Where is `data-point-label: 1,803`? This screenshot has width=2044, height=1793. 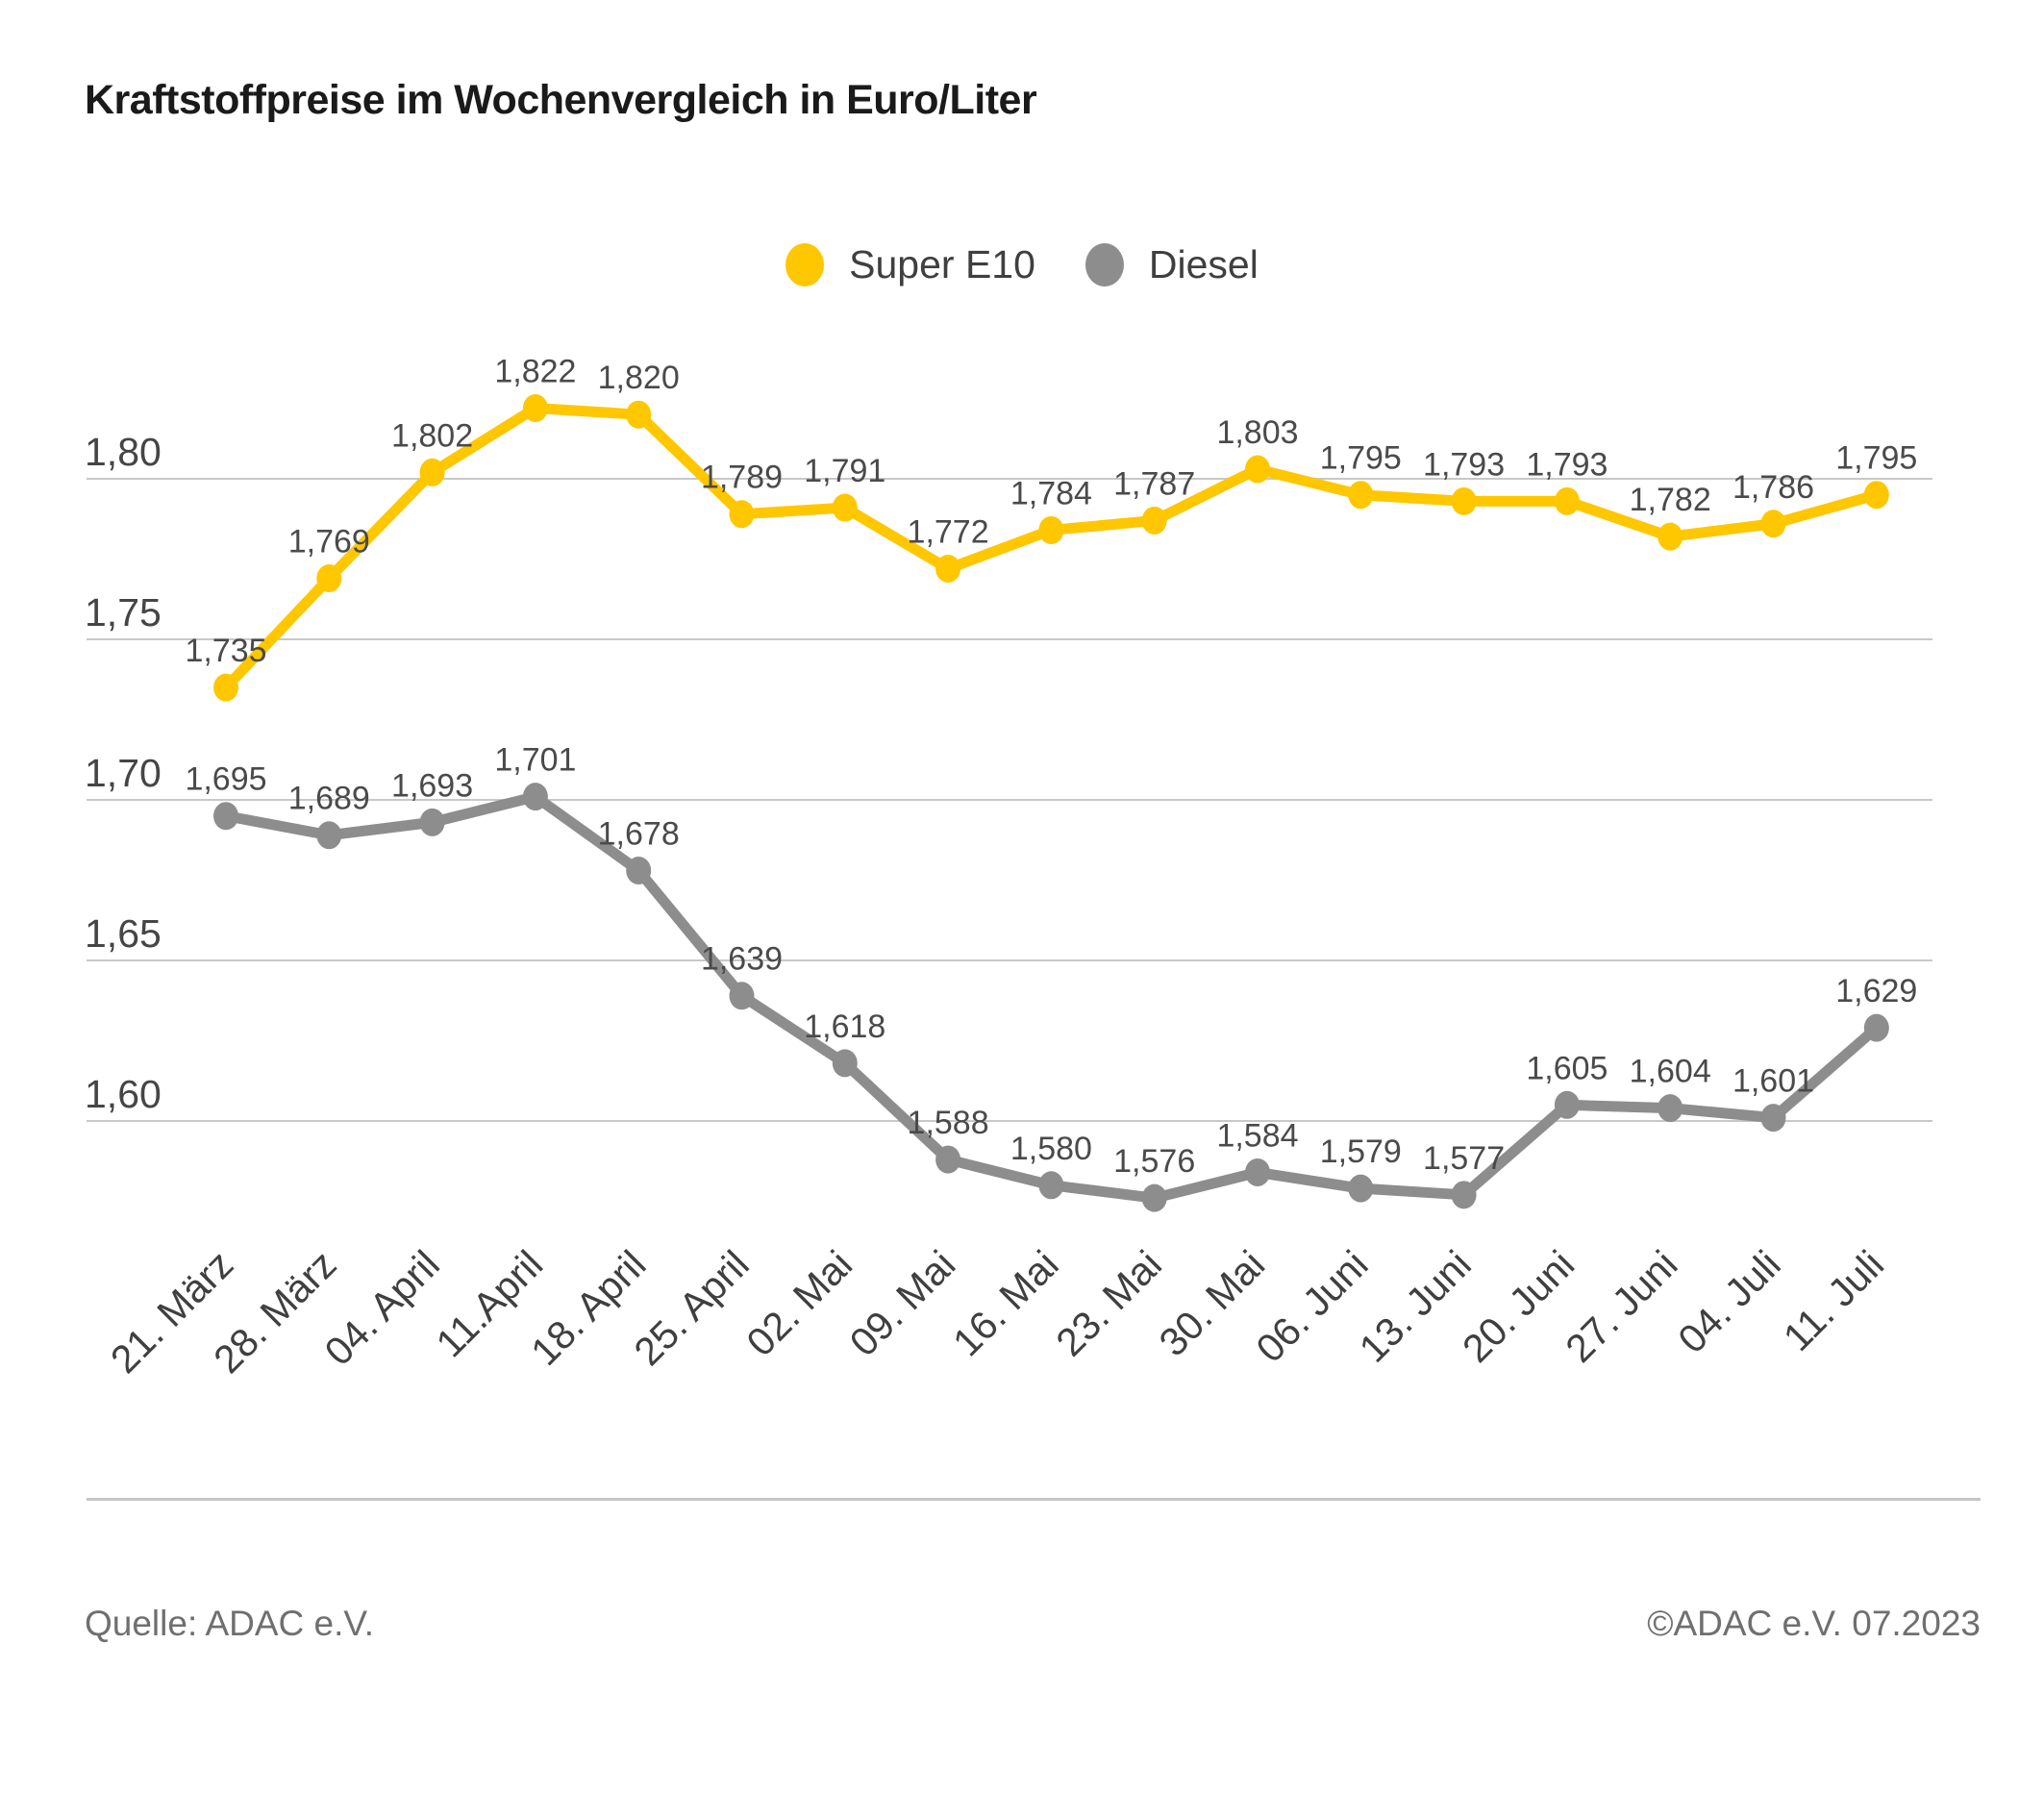 data-point-label: 1,803 is located at coordinates (1257, 432).